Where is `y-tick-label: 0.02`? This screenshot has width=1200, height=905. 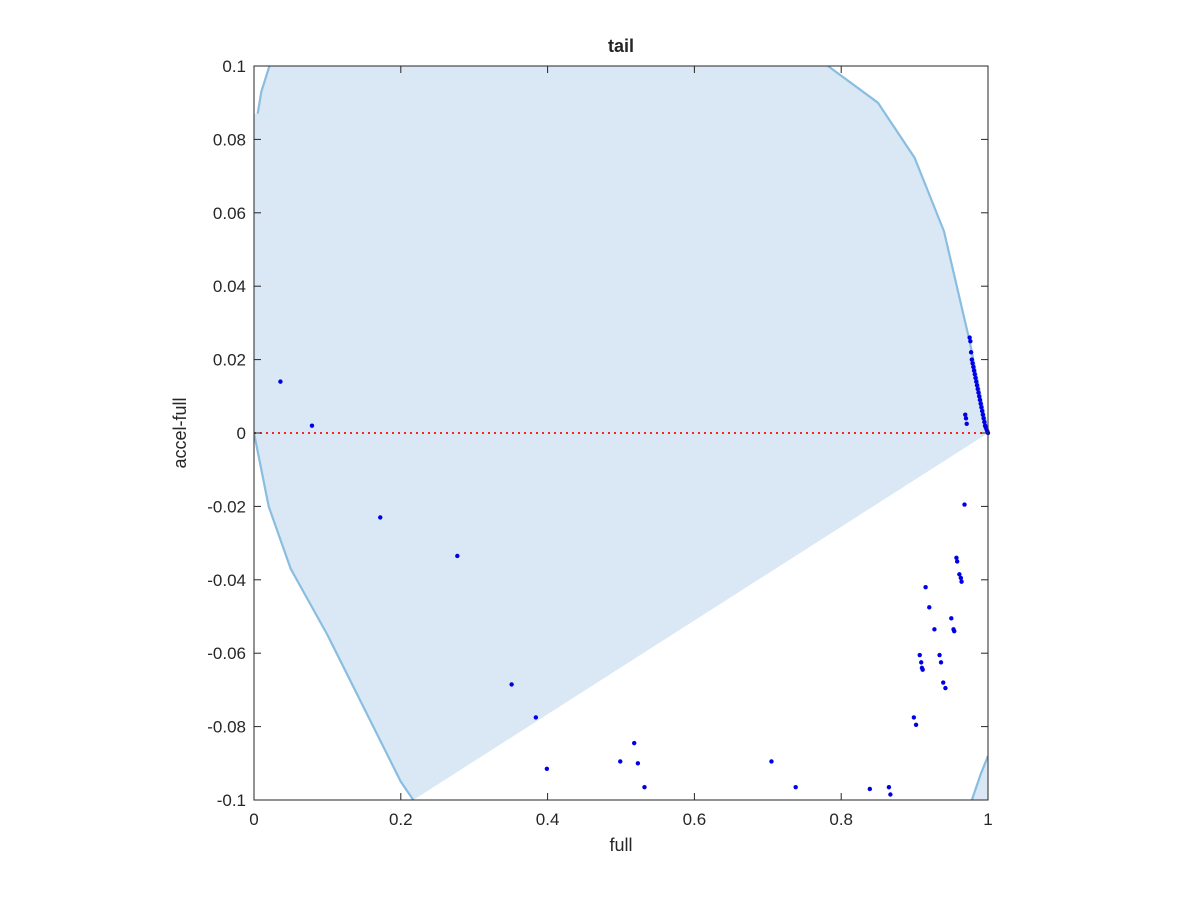 y-tick-label: 0.02 is located at coordinates (229, 360).